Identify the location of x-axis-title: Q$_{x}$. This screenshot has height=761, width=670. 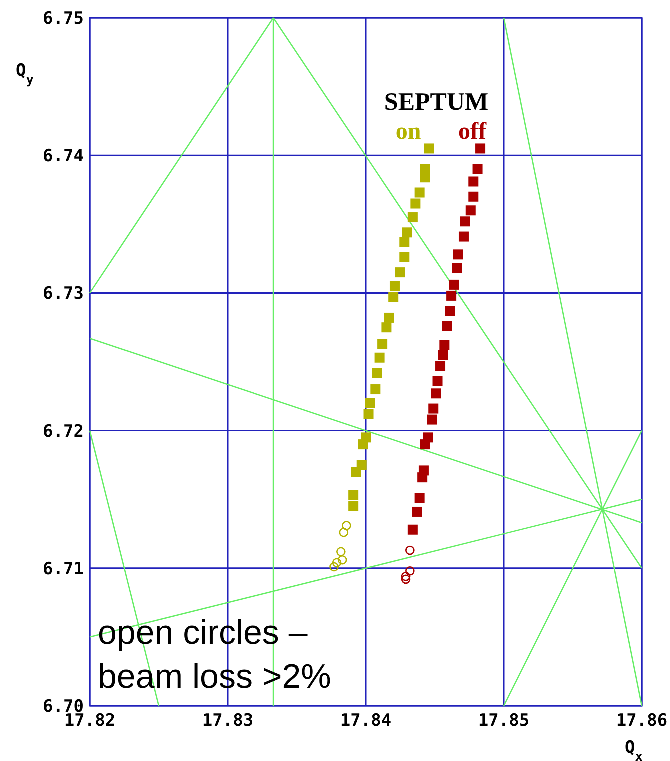
(634, 749).